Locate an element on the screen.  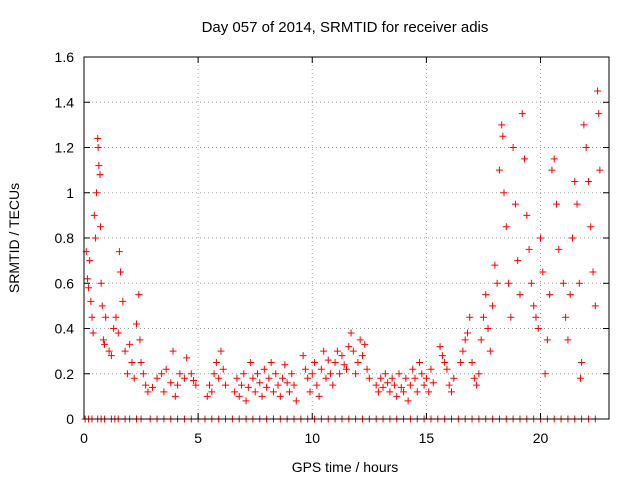
y-tick-label: 0 is located at coordinates (70, 419).